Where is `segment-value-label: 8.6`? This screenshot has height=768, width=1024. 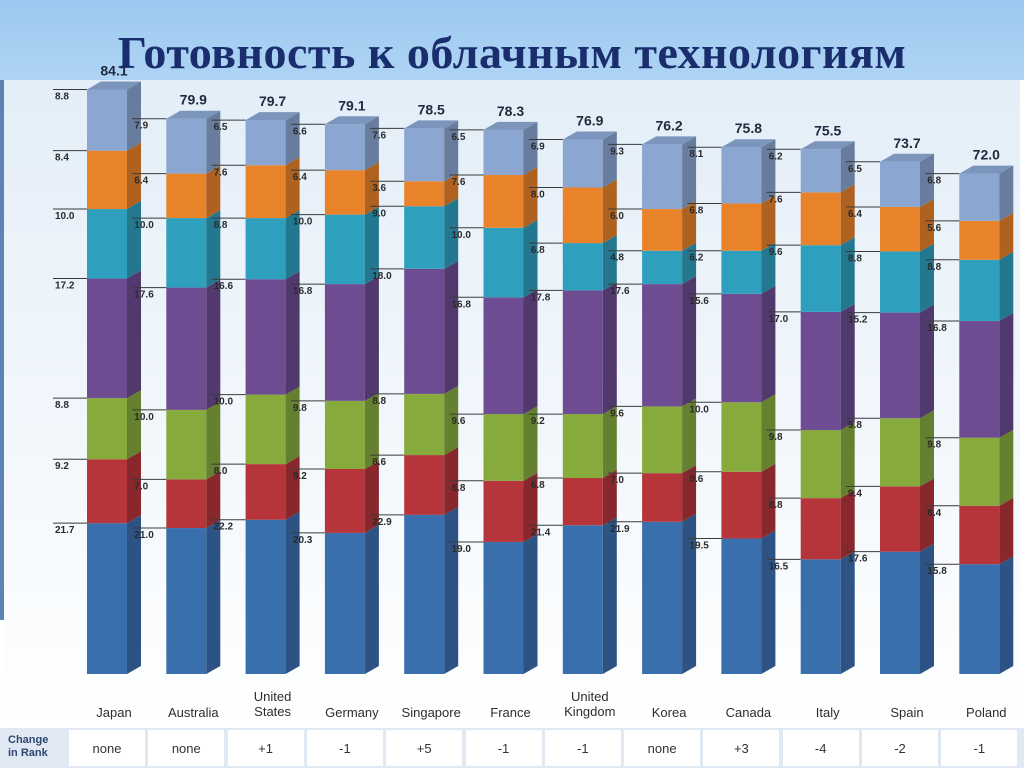 segment-value-label: 8.6 is located at coordinates (379, 462).